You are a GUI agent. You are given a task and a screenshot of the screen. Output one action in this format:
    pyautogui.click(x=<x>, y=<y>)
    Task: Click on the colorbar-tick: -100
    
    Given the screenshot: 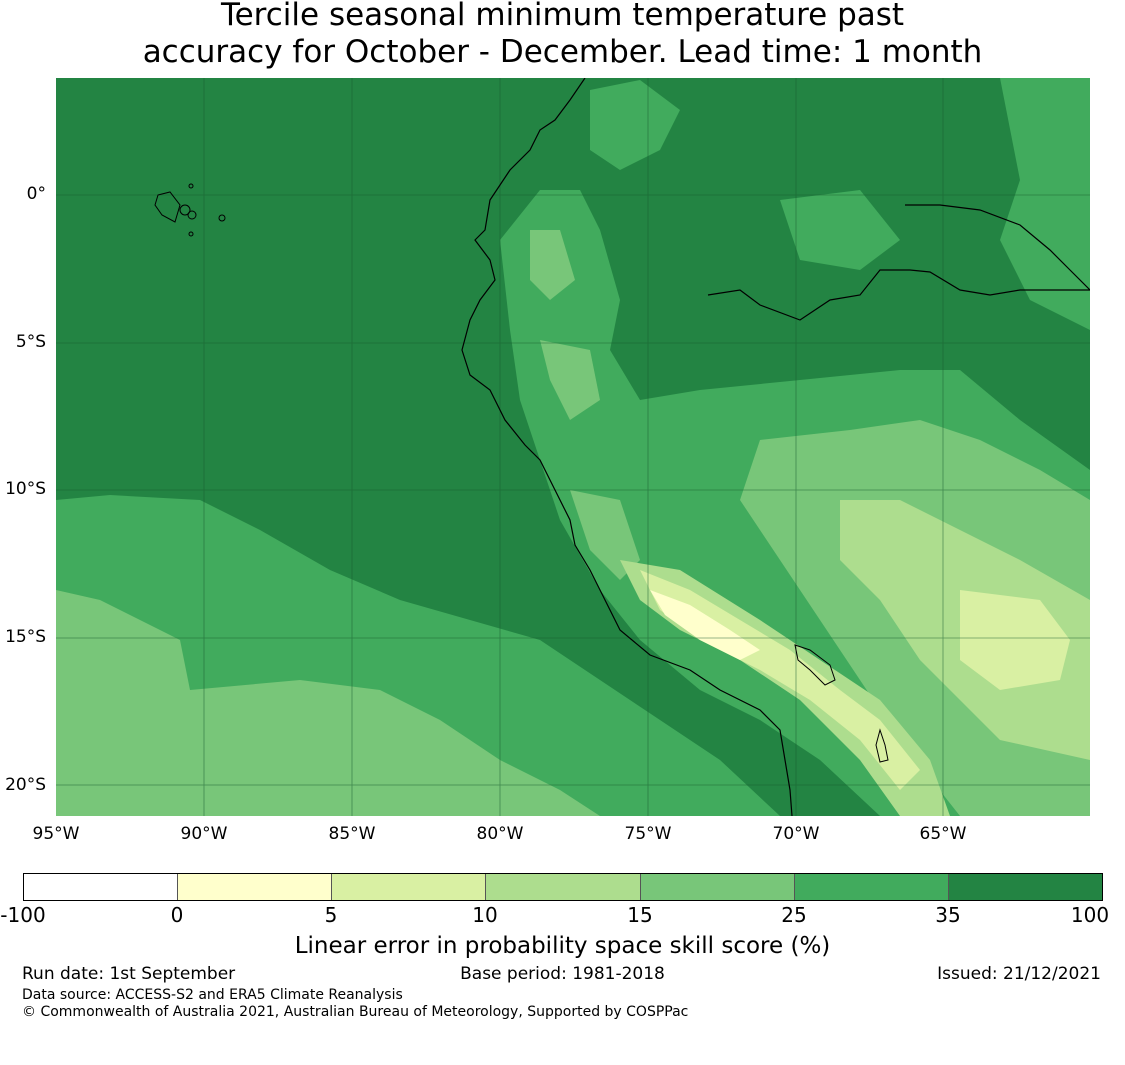 What is the action you would take?
    pyautogui.click(x=23, y=915)
    